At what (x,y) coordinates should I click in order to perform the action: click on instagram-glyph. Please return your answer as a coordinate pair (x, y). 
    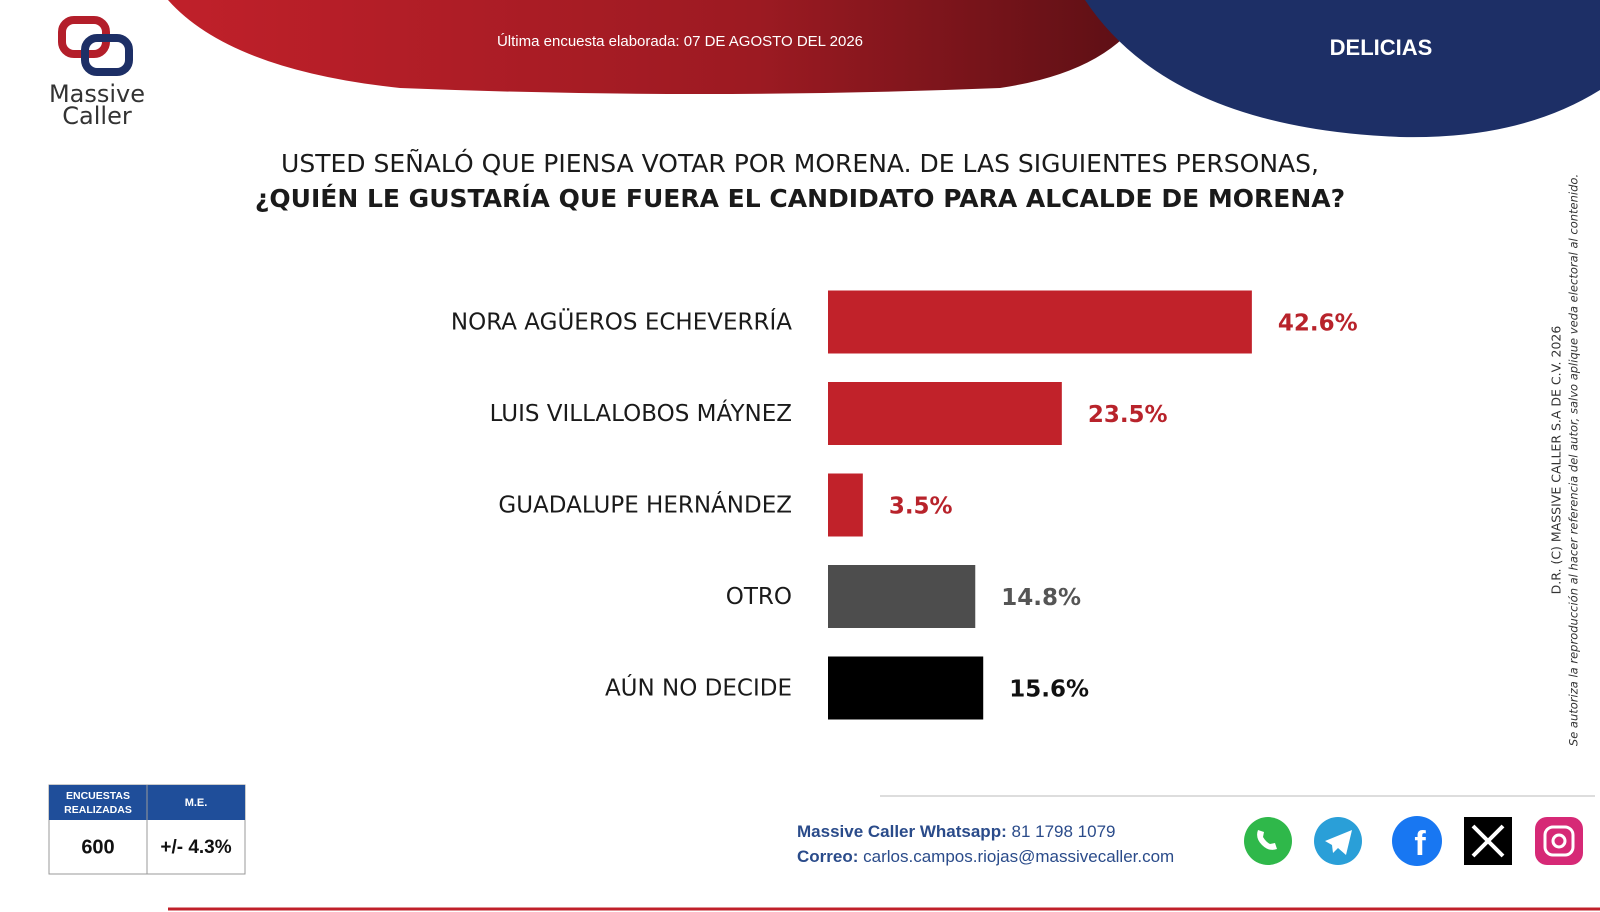
    Looking at the image, I should click on (1559, 841).